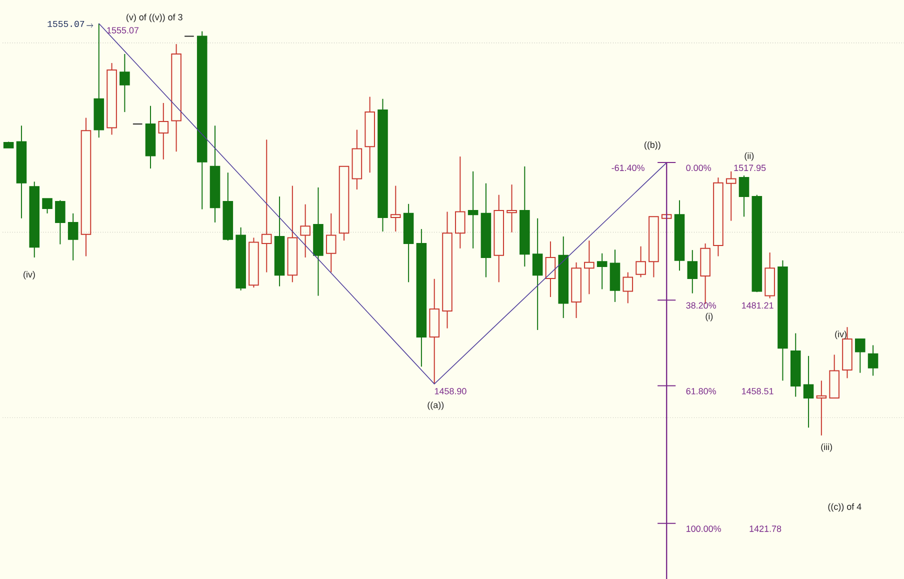 This screenshot has width=904, height=579. What do you see at coordinates (436, 405) in the screenshot?
I see `annotation: ((a))` at bounding box center [436, 405].